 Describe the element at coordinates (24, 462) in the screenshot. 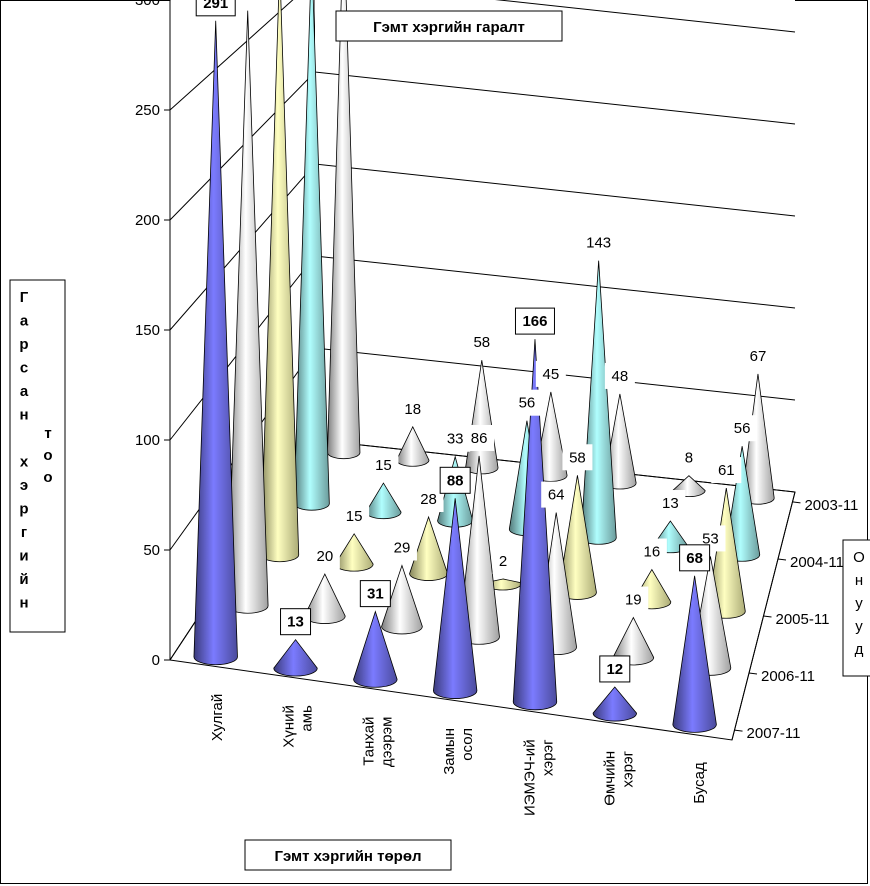

I see `y-title-char: х` at that location.